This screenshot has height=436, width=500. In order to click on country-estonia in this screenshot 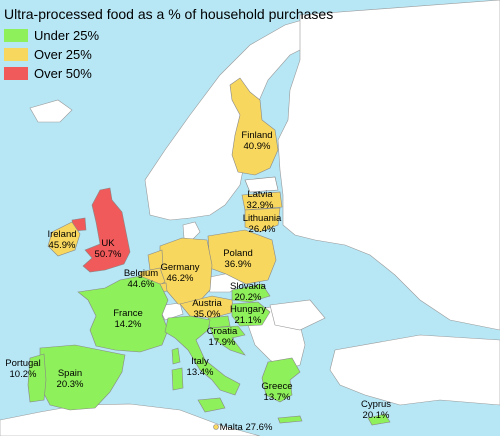, I will do `click(261, 184)`.